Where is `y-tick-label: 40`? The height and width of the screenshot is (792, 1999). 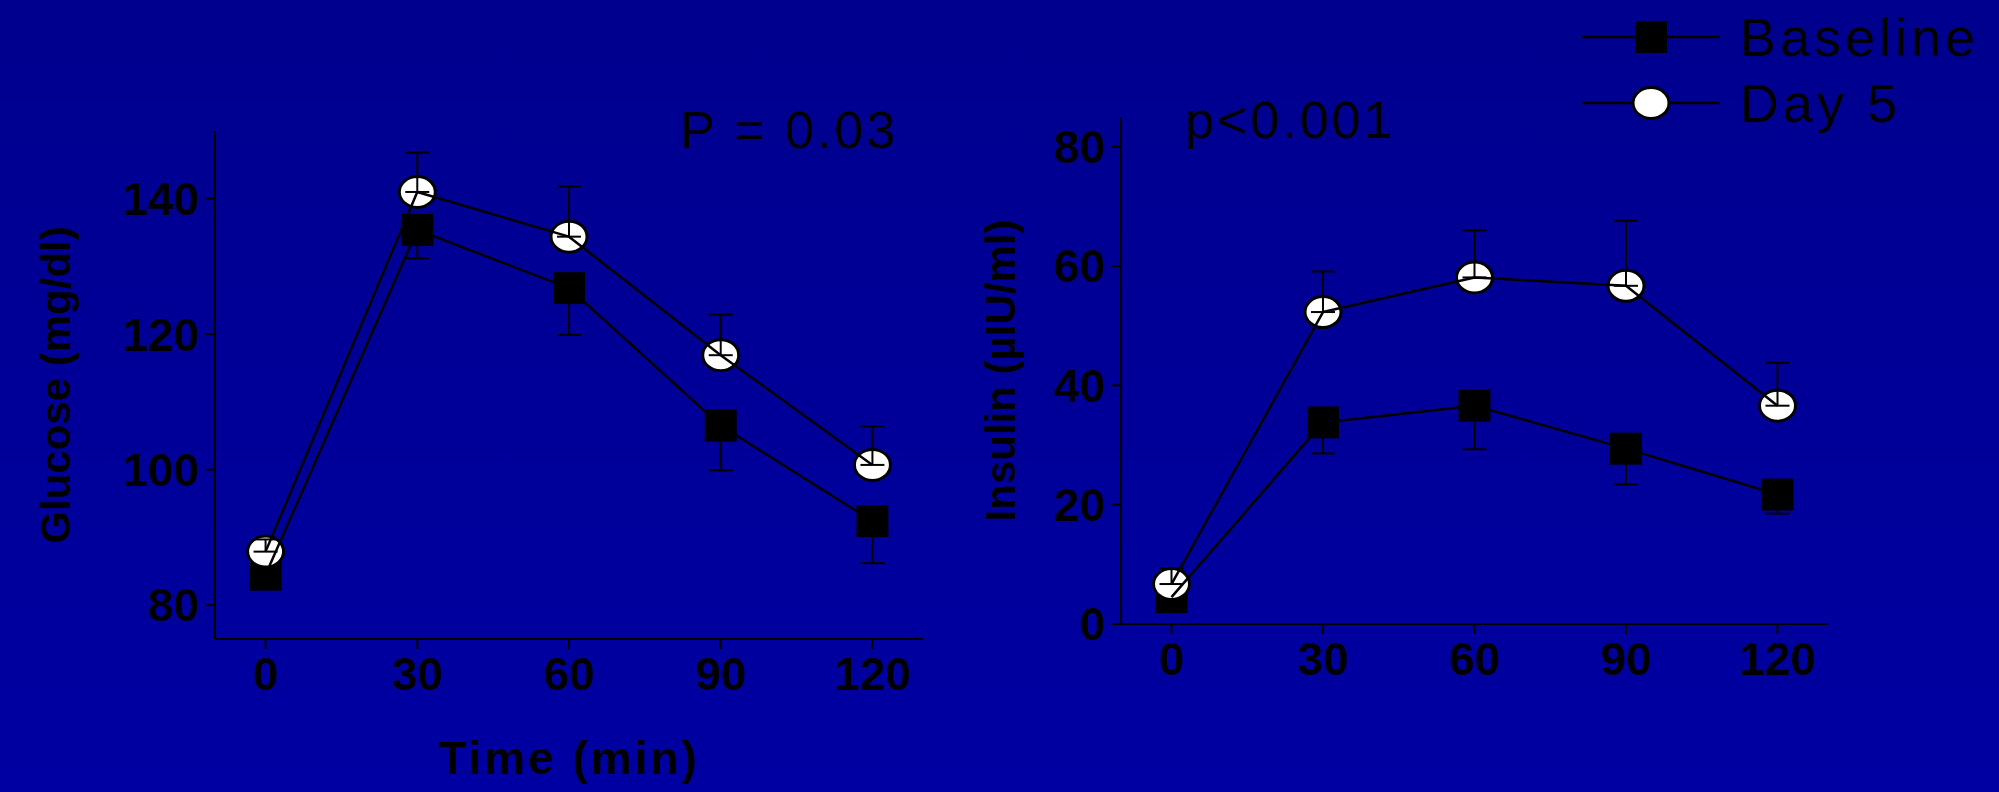 y-tick-label: 40 is located at coordinates (1079, 385).